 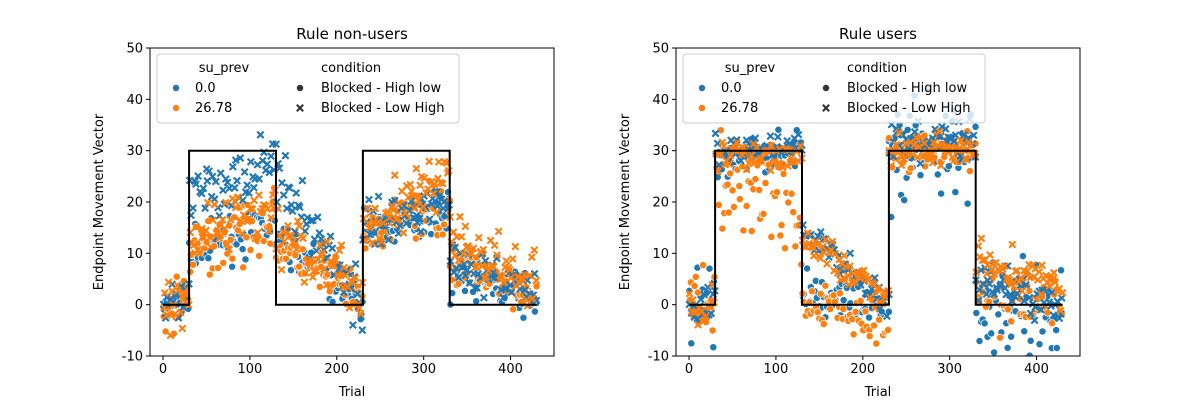 I want to click on legend-title: su_prev, so click(x=224, y=68).